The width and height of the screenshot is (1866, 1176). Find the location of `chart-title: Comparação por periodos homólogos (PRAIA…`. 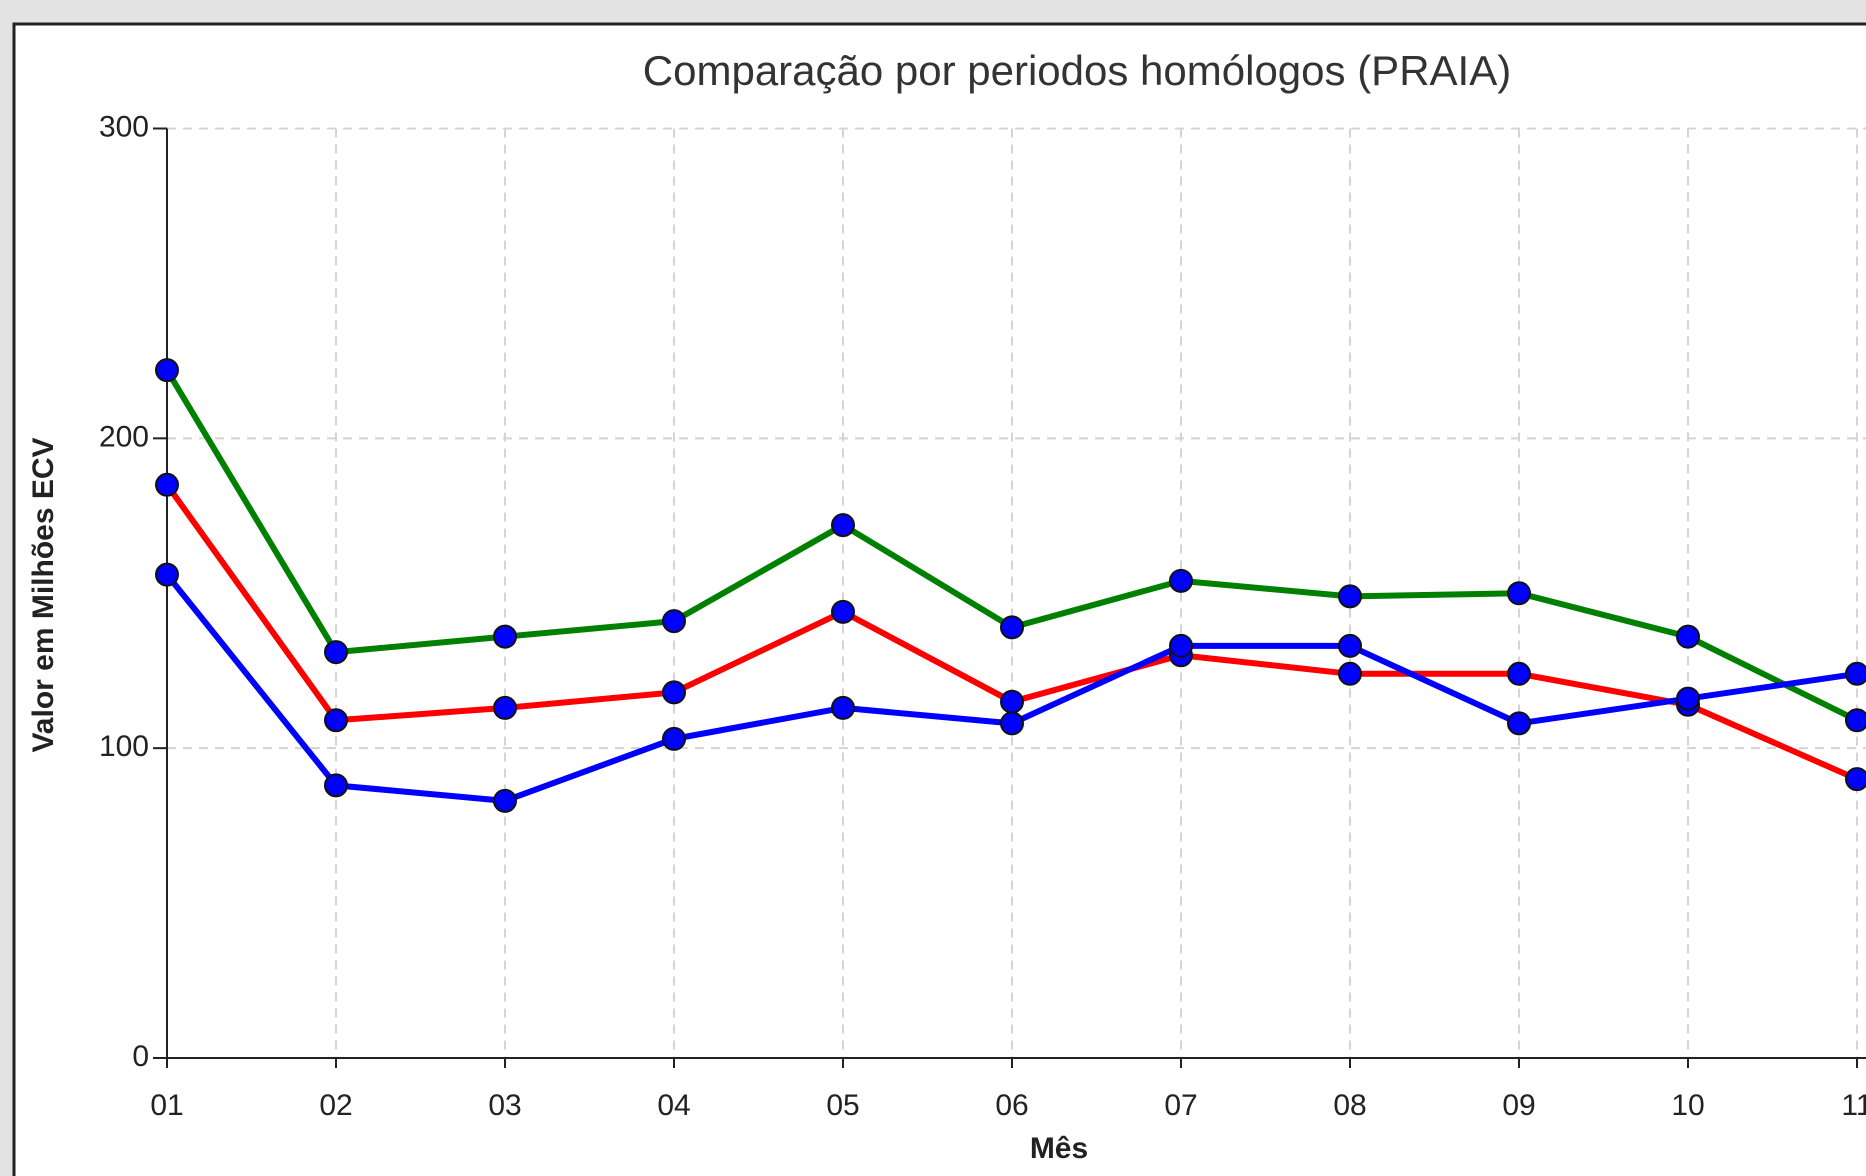

chart-title: Comparação por periodos homólogos (PRAIA… is located at coordinates (1077, 70).